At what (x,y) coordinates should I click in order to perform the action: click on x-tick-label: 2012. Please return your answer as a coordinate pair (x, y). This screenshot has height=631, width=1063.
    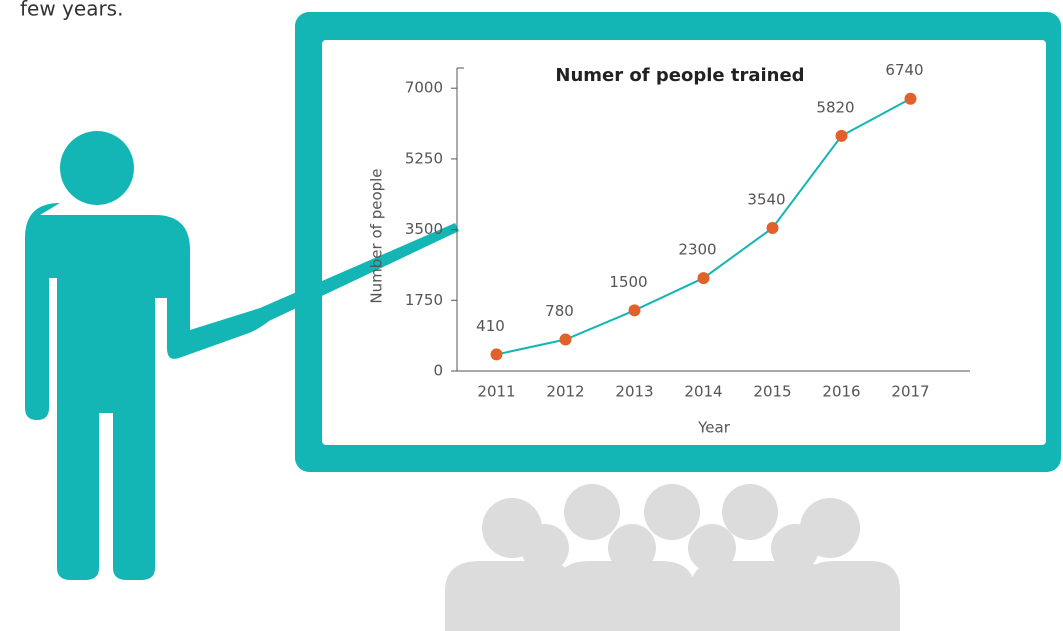
    Looking at the image, I should click on (565, 392).